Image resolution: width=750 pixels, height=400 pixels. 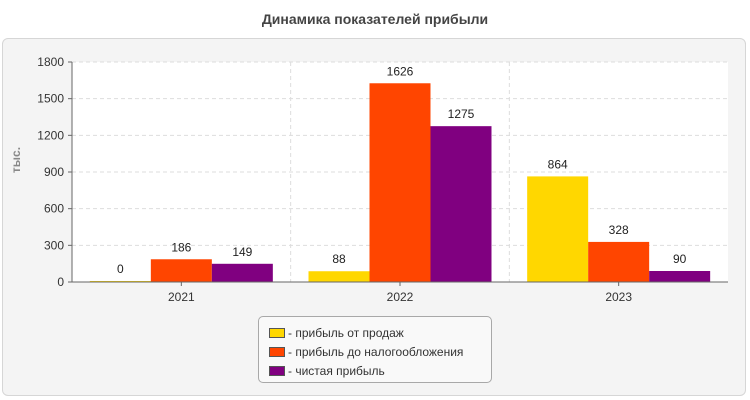 What do you see at coordinates (680, 259) in the screenshot?
I see `data-label: 90` at bounding box center [680, 259].